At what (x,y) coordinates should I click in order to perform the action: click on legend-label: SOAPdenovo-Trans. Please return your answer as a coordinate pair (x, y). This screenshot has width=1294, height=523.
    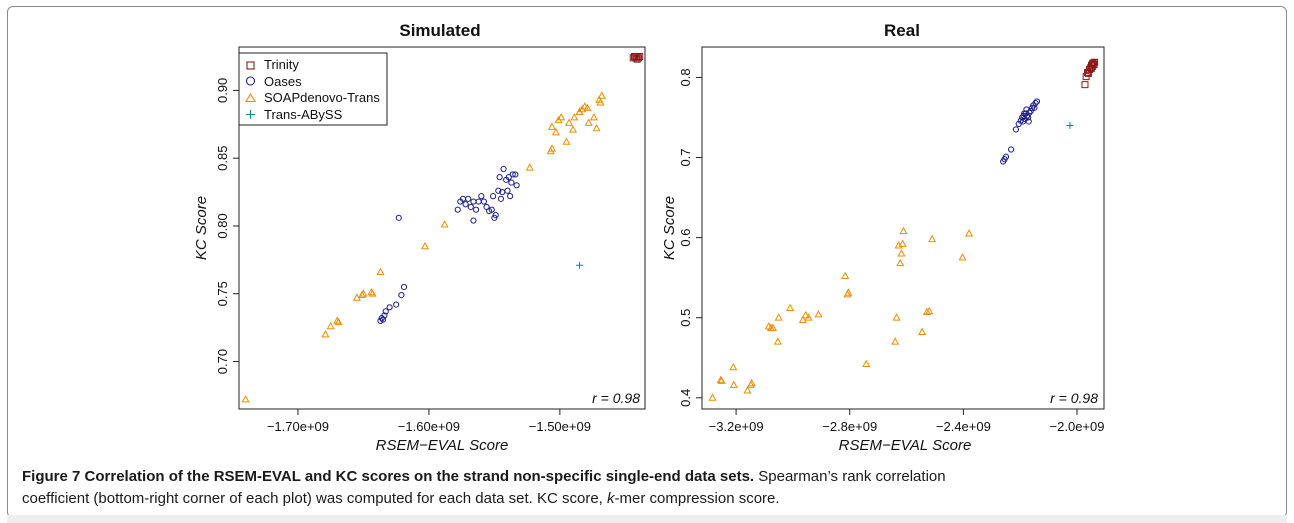
    Looking at the image, I should click on (322, 97).